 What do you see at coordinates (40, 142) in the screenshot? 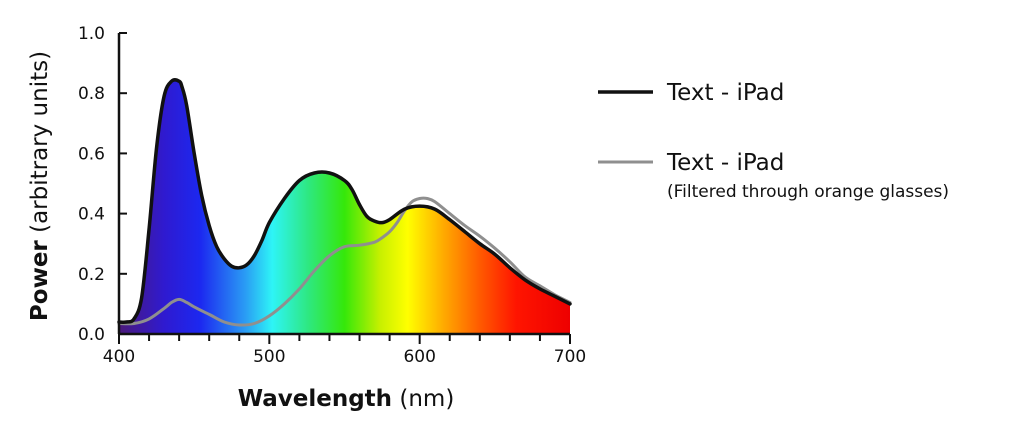
I see `y-axis-title-unit: (arbitrary units)` at bounding box center [40, 142].